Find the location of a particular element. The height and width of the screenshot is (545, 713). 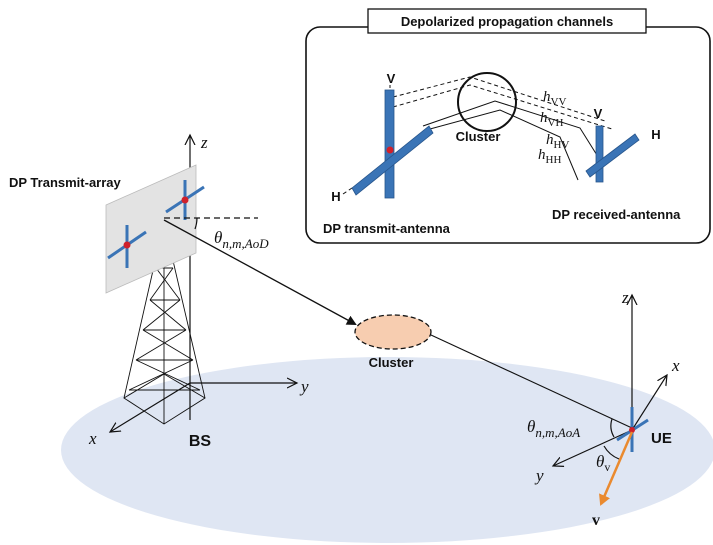

ray-bs-to-cluster is located at coordinates (260, 272).